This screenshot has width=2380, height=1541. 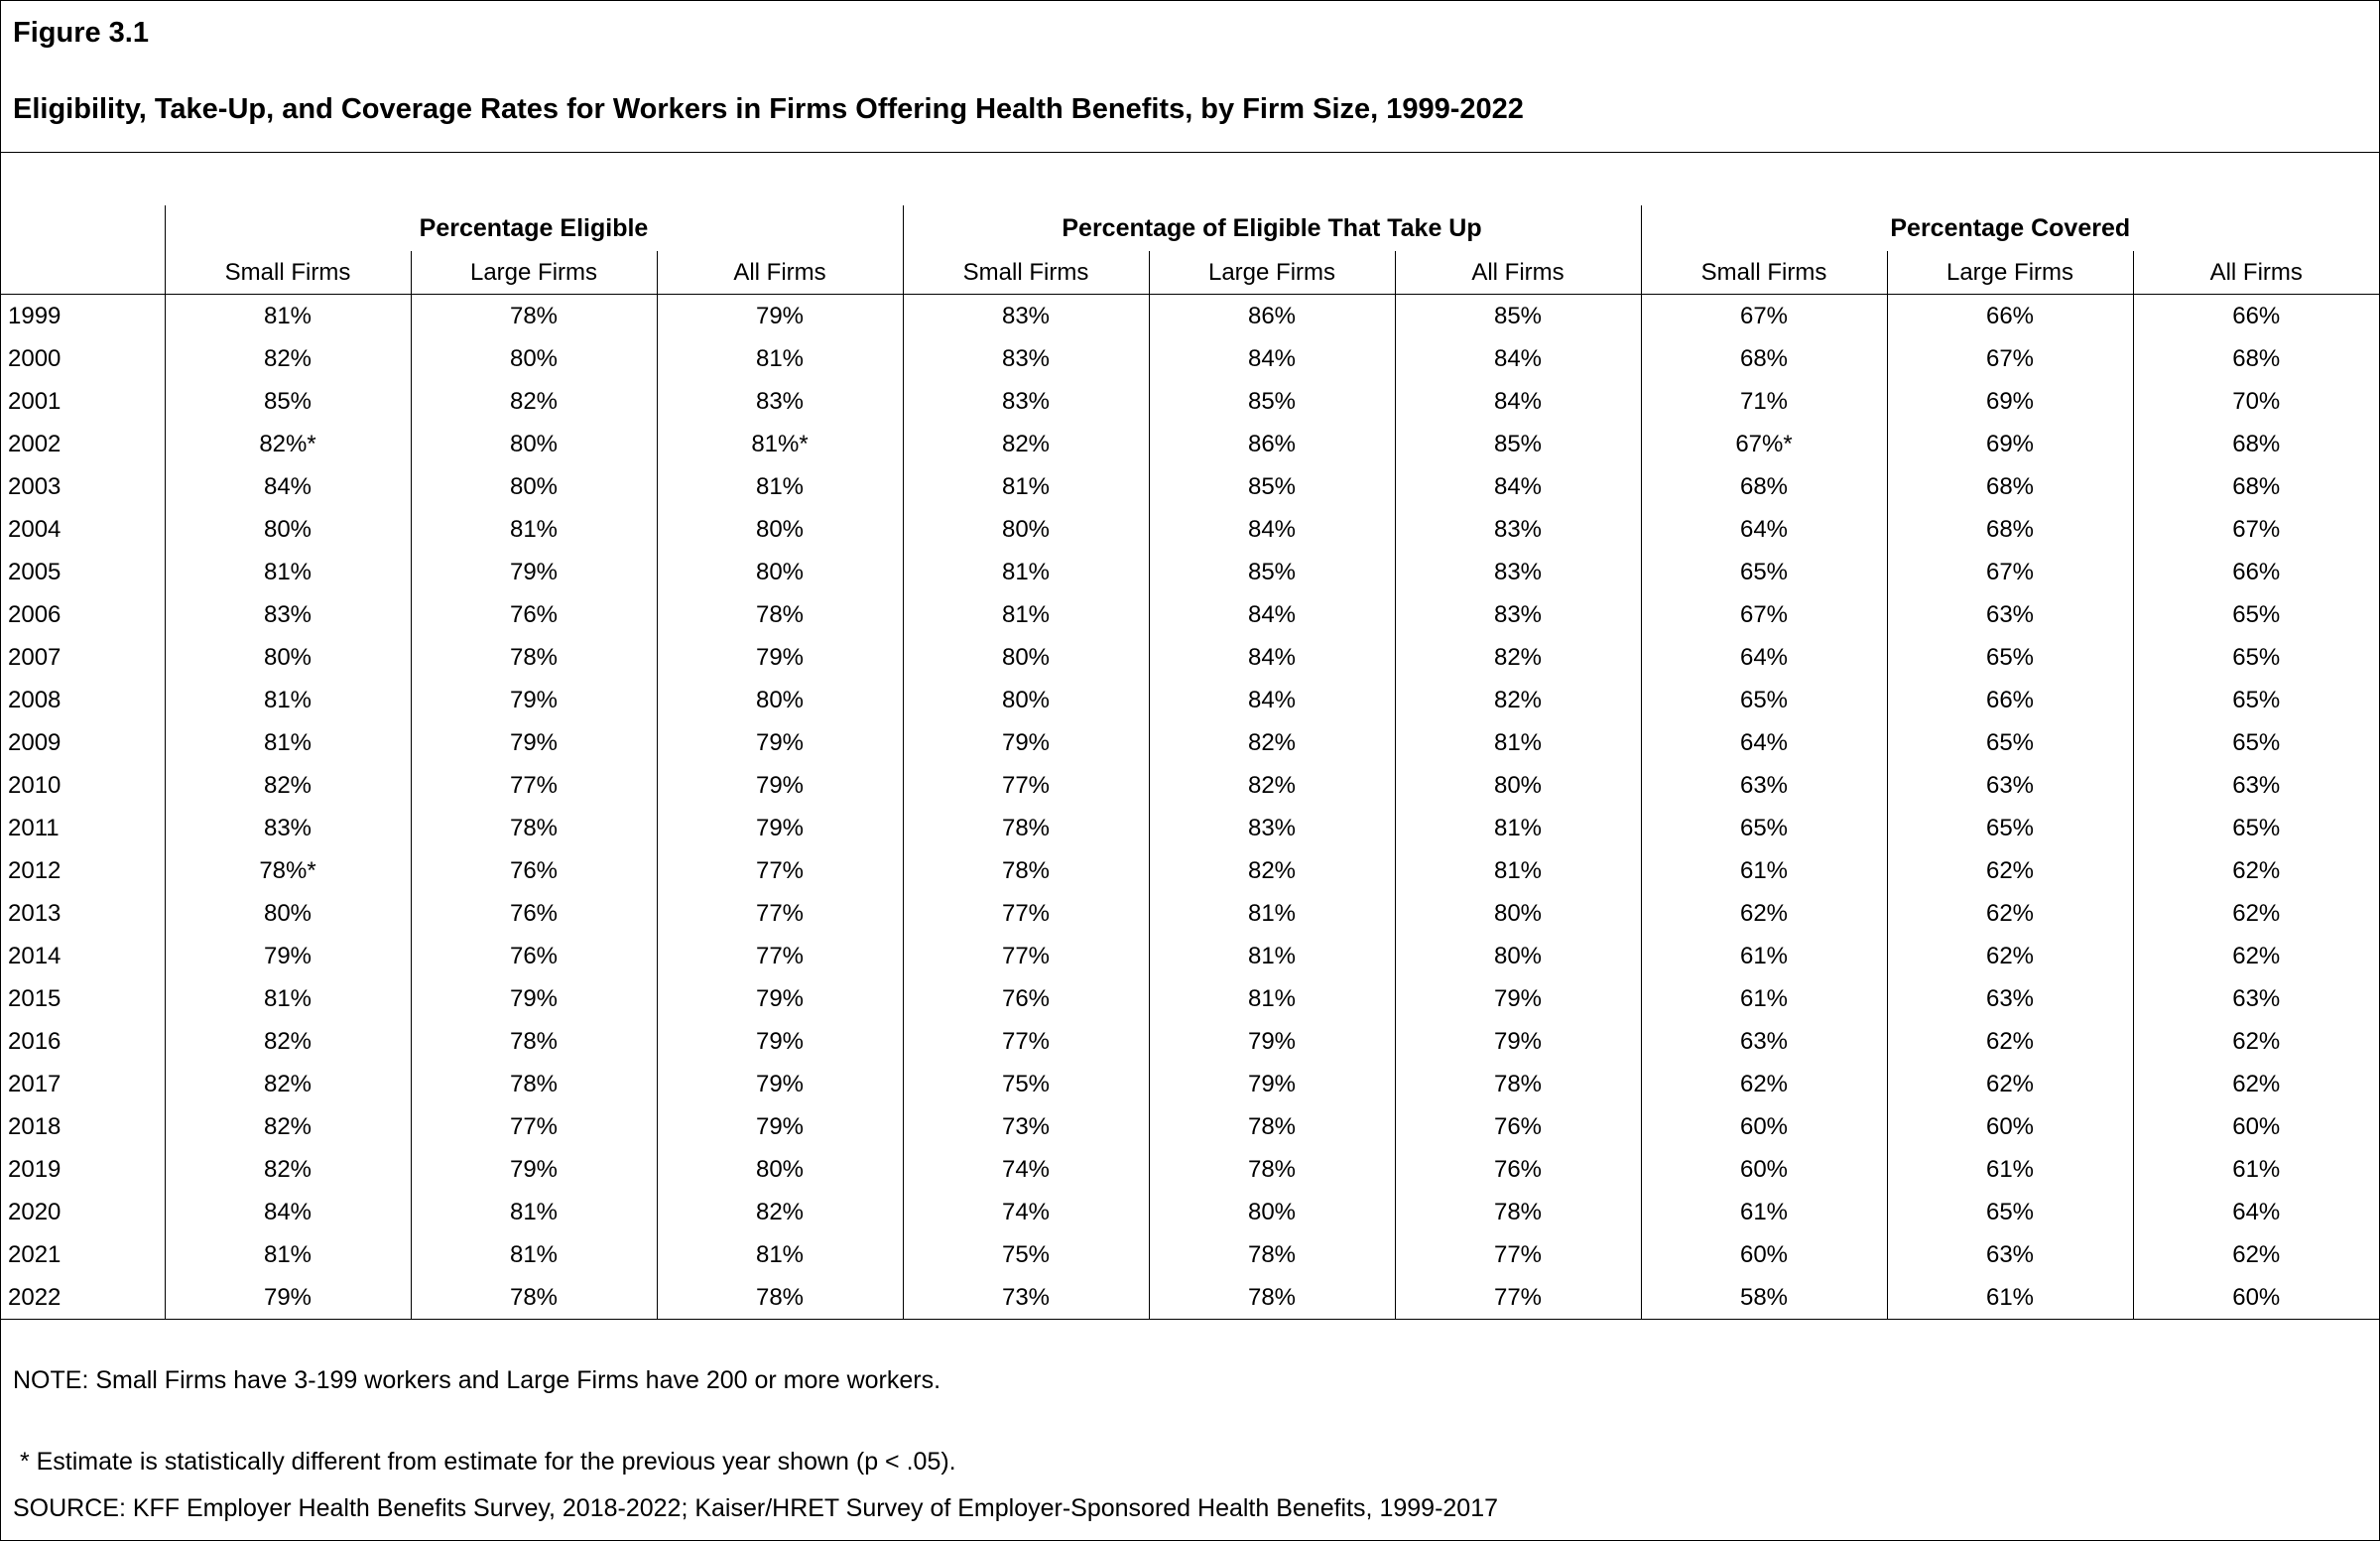 I want to click on year-cell: 2022, so click(x=83, y=1298).